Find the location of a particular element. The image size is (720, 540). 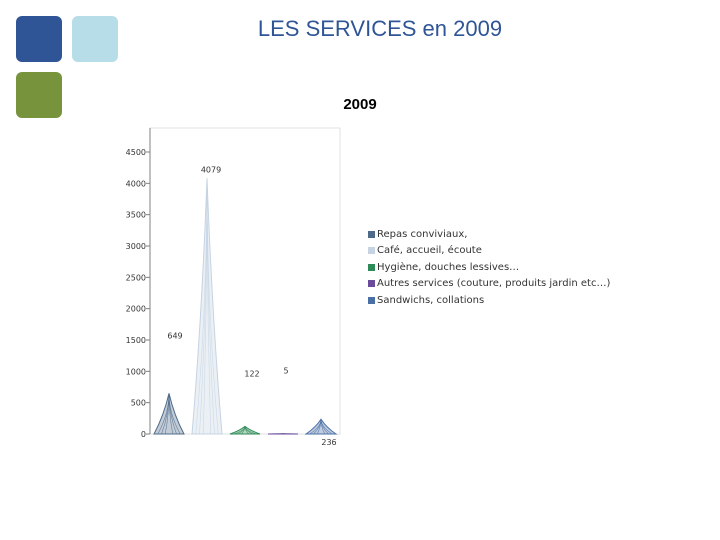

data-label-4: 236 is located at coordinates (328, 442).